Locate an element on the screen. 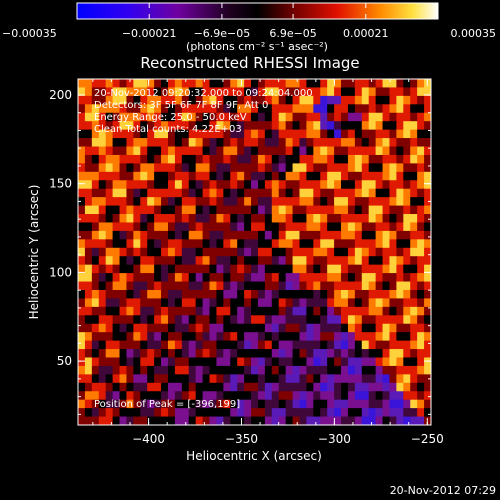 This screenshot has width=500, height=500. y-tick-label: 50 is located at coordinates (64, 361).